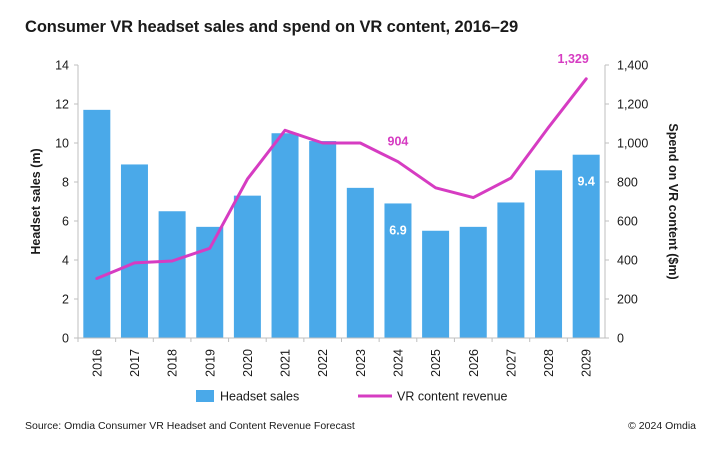 The width and height of the screenshot is (705, 452). Describe the element at coordinates (65, 183) in the screenshot. I see `y-left-tick-label: 8` at that location.